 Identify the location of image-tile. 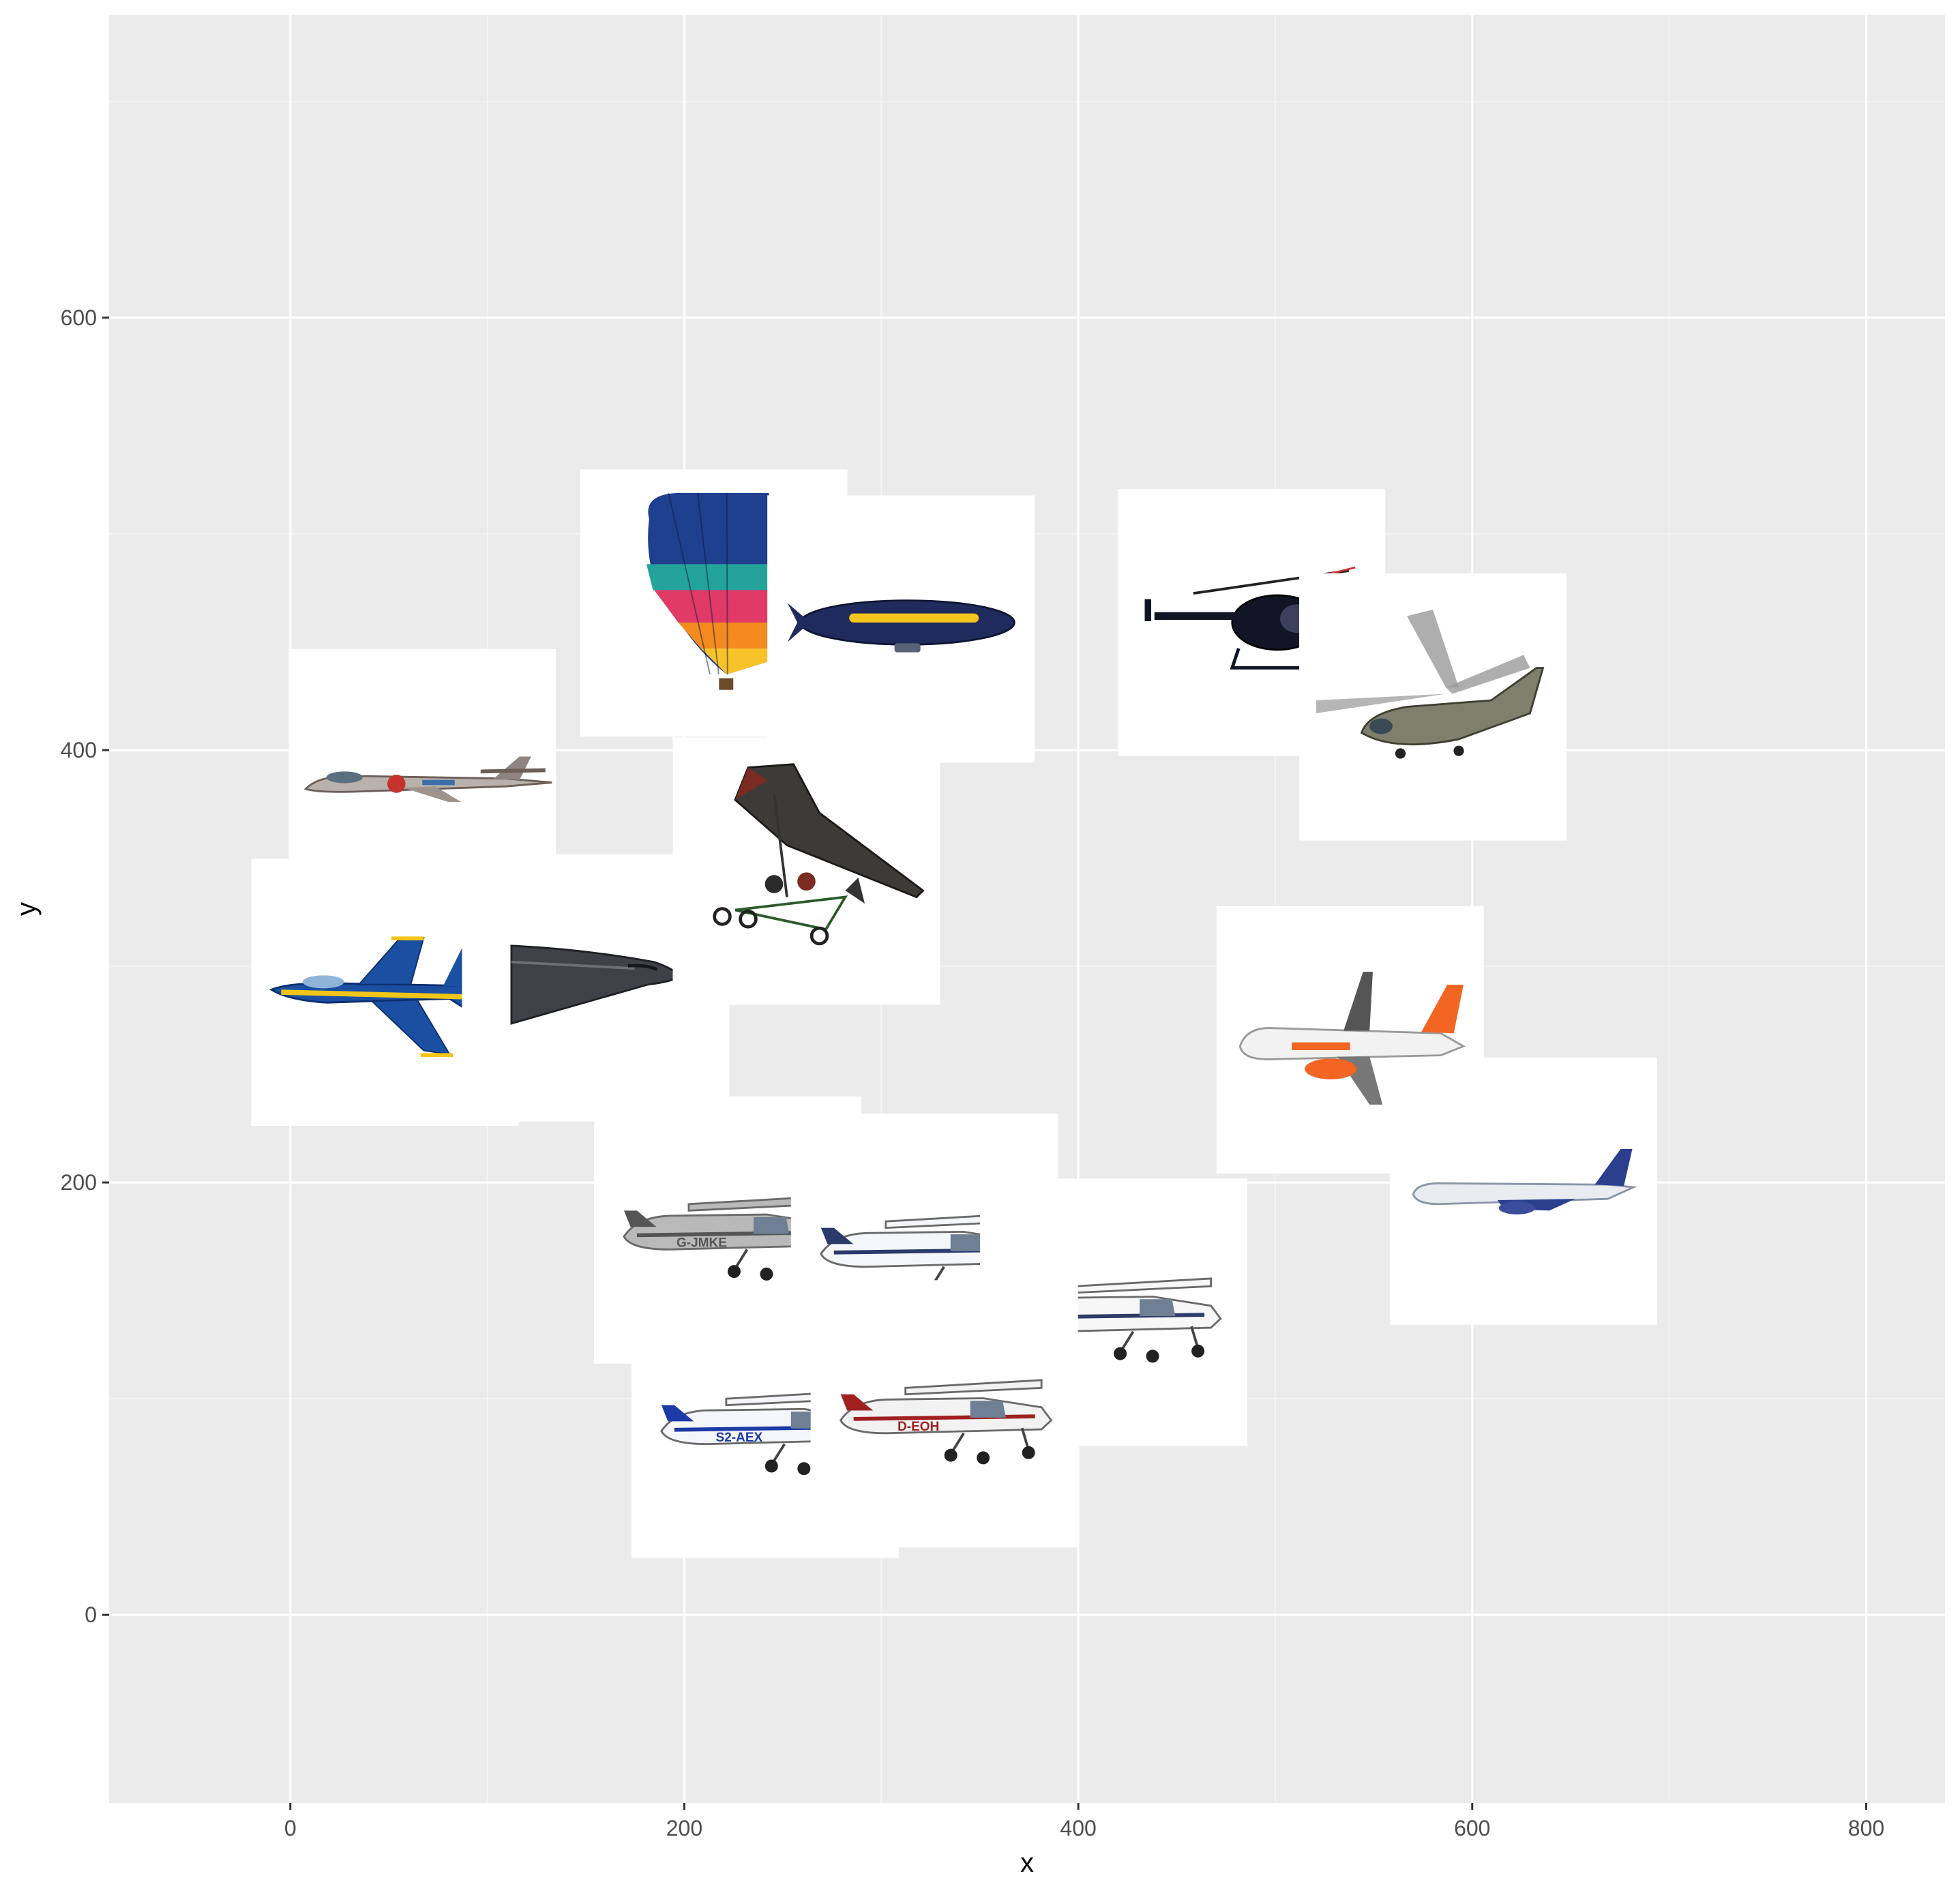
(806, 871).